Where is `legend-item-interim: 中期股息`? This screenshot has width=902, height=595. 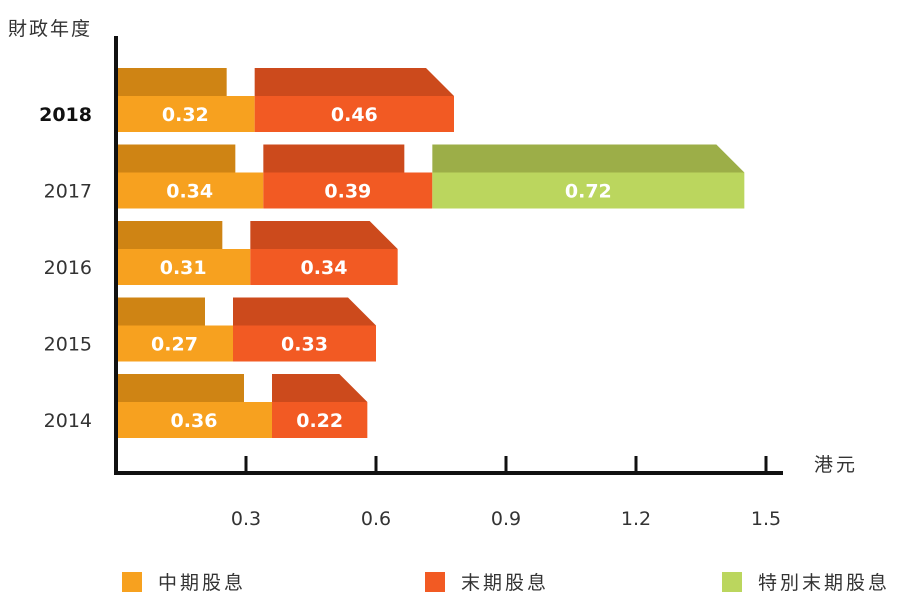
legend-item-interim: 中期股息 is located at coordinates (184, 581).